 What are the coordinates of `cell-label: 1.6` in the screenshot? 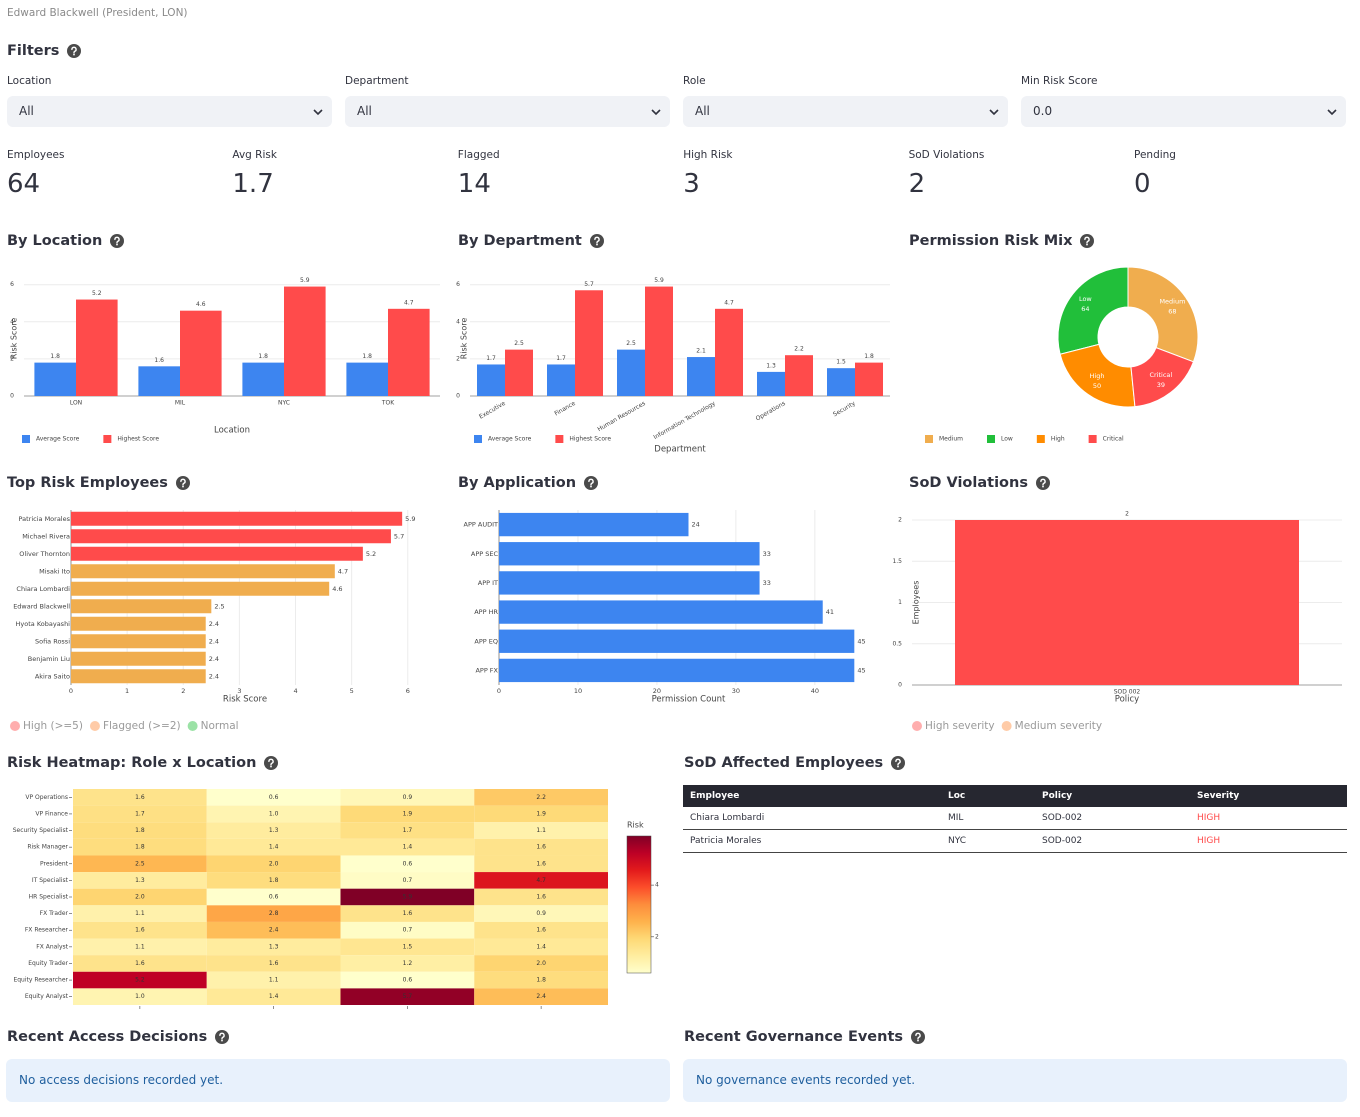 It's located at (541, 930).